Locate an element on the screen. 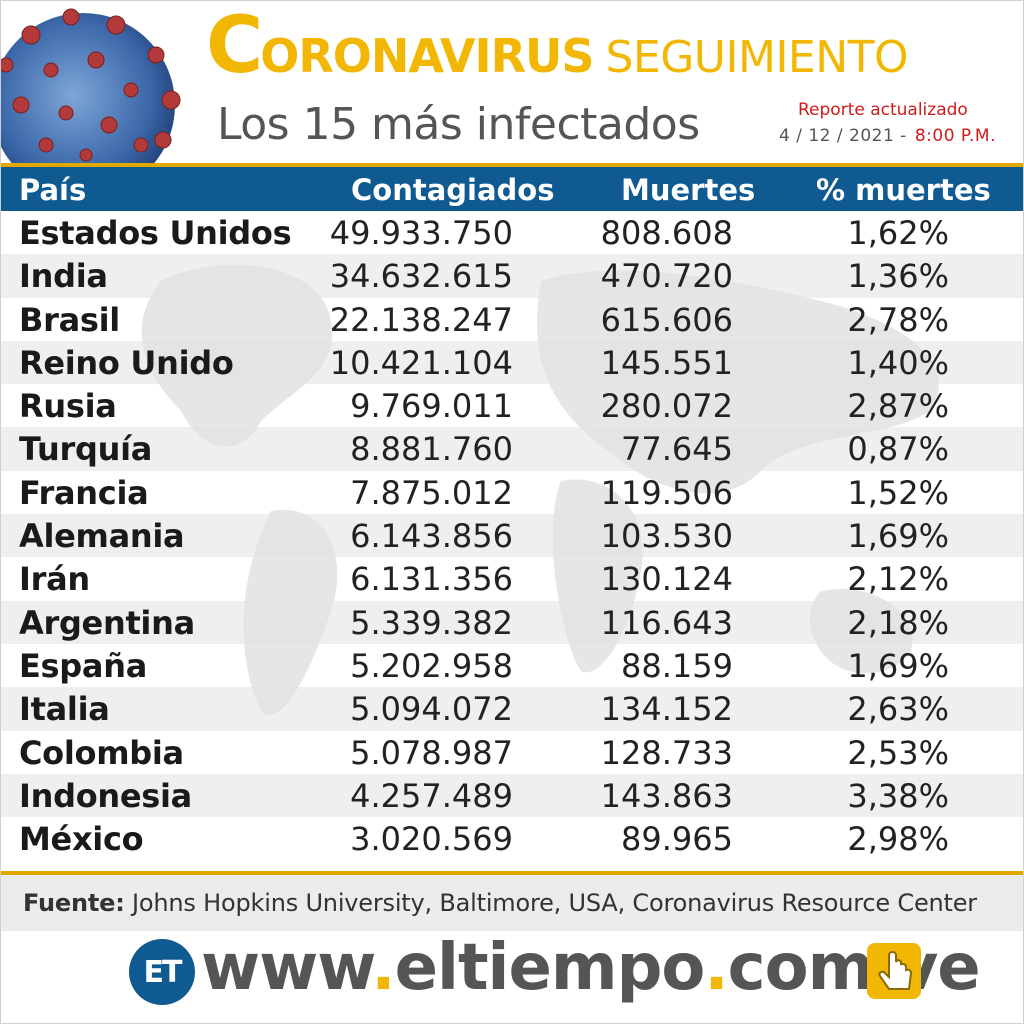 The width and height of the screenshot is (1024, 1024). cell-country: Brasil is located at coordinates (69, 319).